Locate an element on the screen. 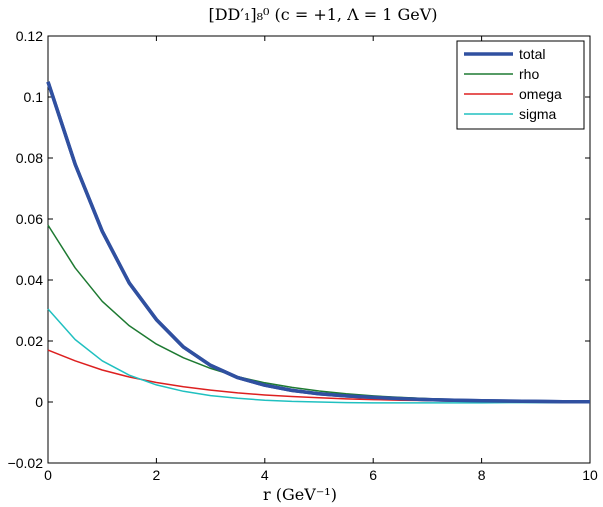  y-tick-label: 0 is located at coordinates (39, 402).